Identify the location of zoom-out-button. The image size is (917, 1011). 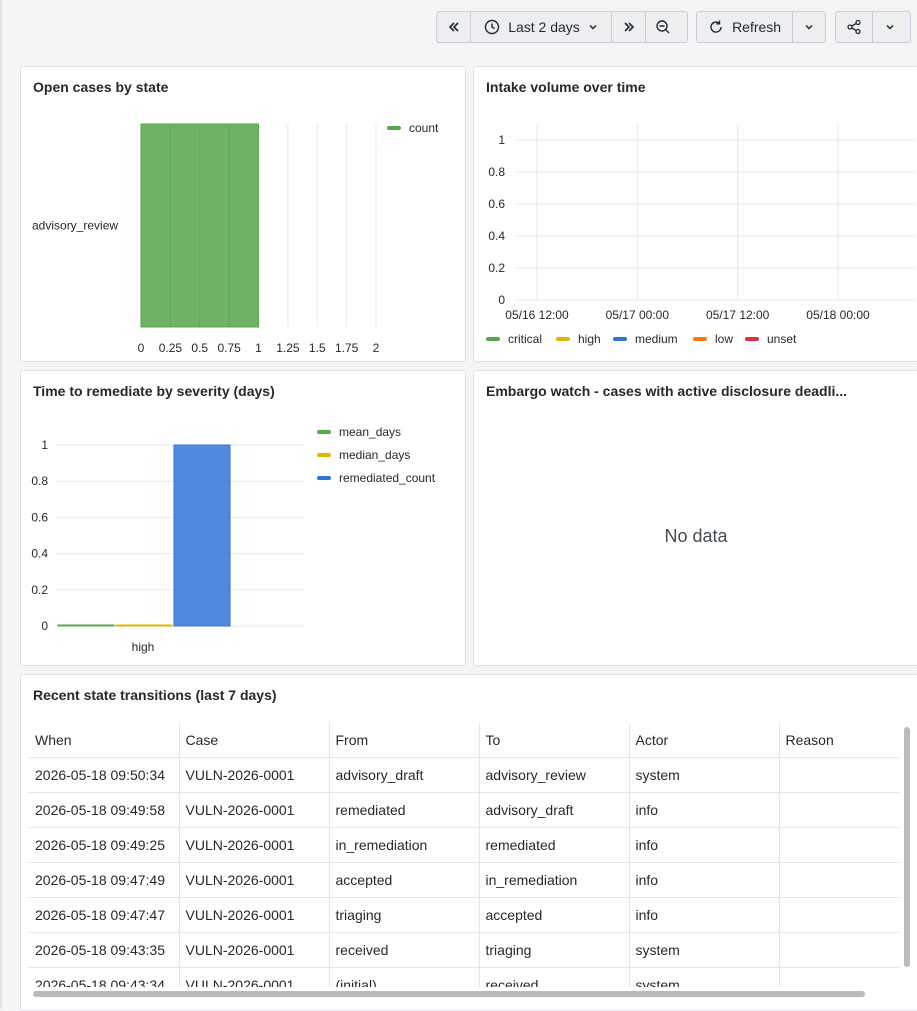
(663, 27).